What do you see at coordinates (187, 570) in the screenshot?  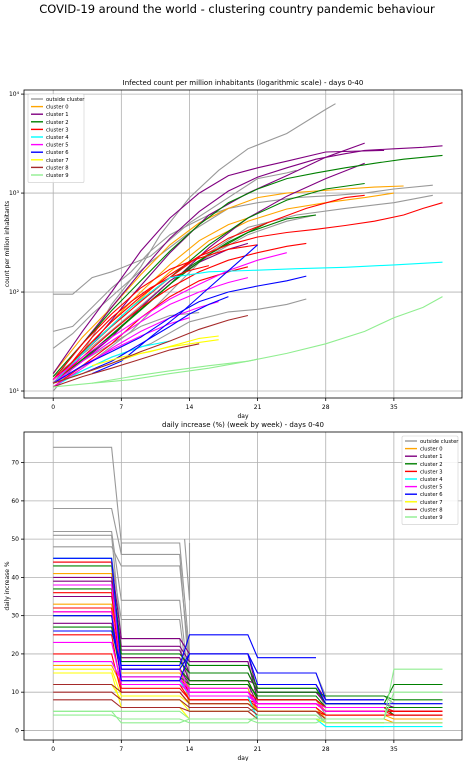 I see `series-spike` at bounding box center [187, 570].